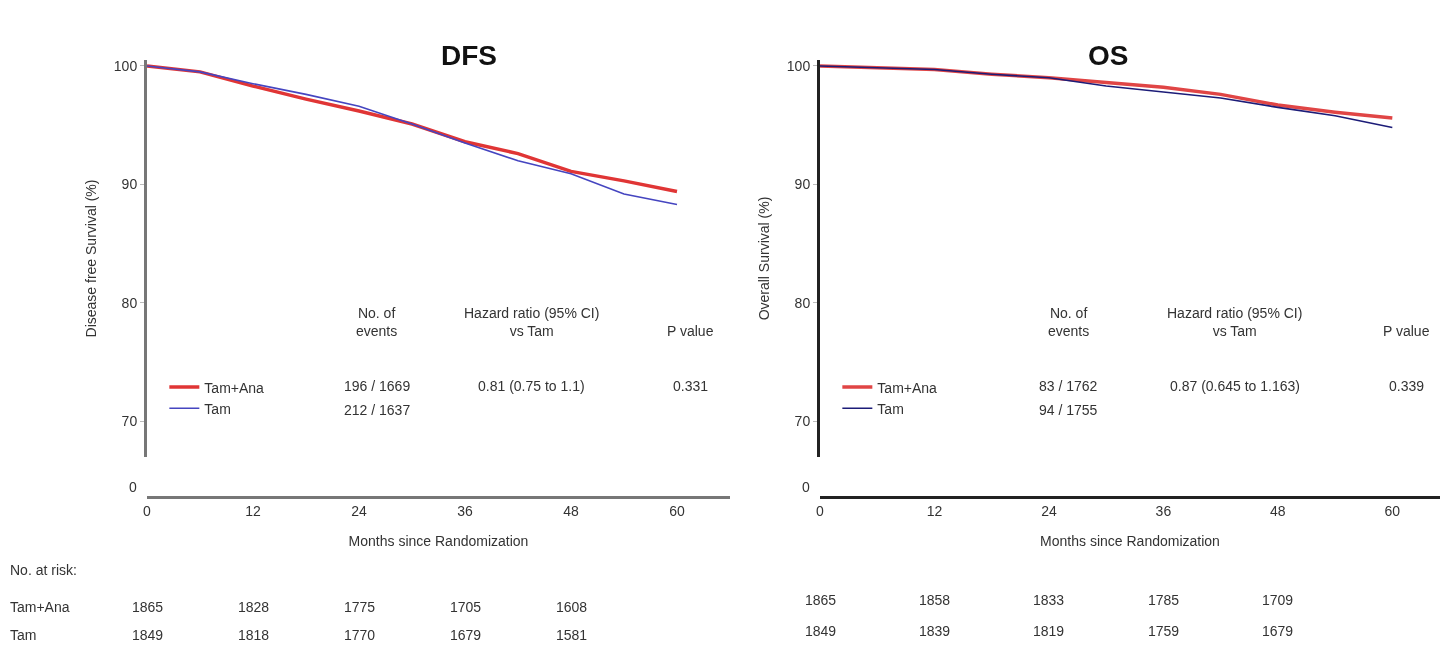  What do you see at coordinates (469, 55) in the screenshot?
I see `chart-title: DFS` at bounding box center [469, 55].